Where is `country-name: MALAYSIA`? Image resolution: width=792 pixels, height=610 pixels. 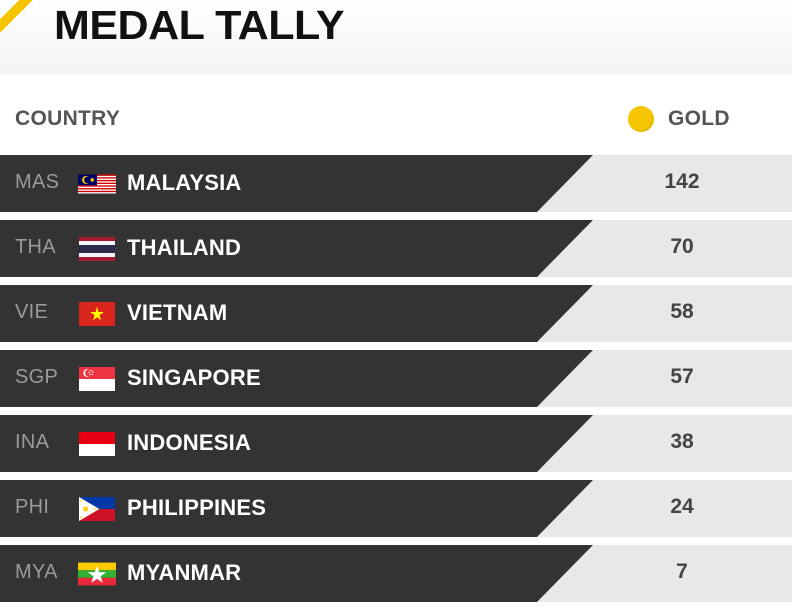
country-name: MALAYSIA is located at coordinates (184, 182).